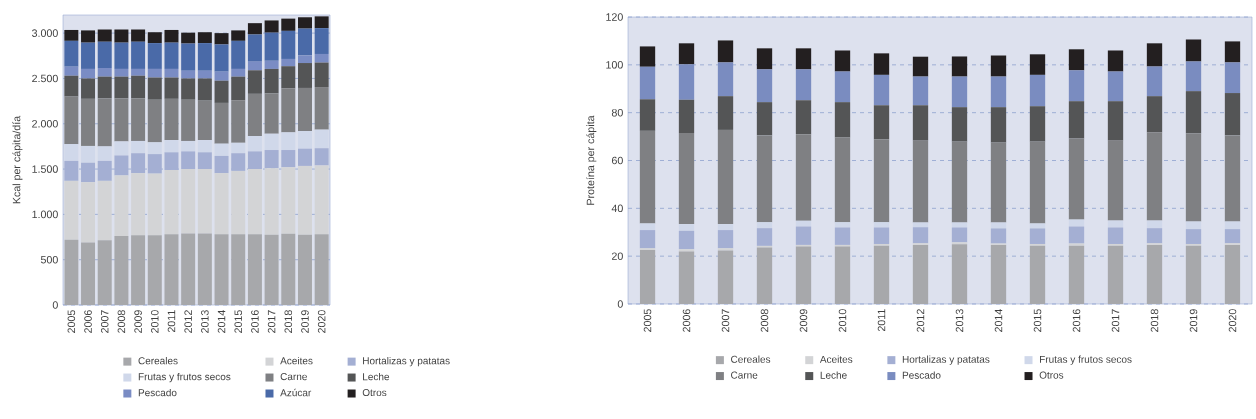 The height and width of the screenshot is (419, 1256). What do you see at coordinates (591, 160) in the screenshot?
I see `y-axis-title: Proteína per cápita` at bounding box center [591, 160].